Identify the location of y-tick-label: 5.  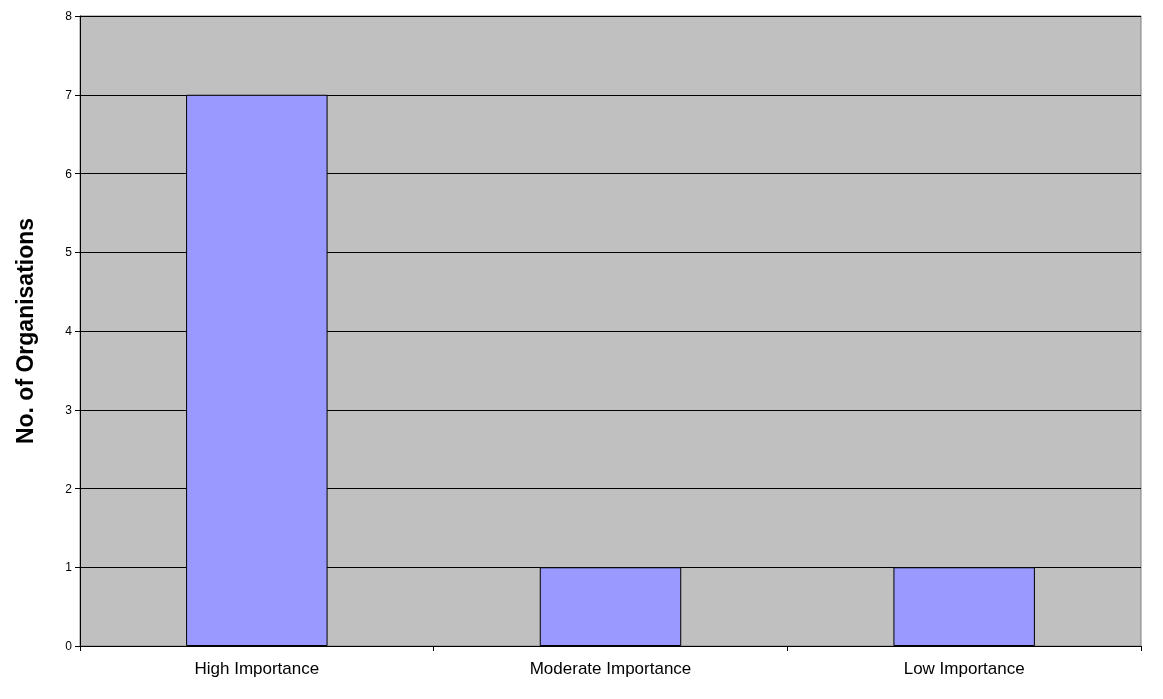
(69, 252).